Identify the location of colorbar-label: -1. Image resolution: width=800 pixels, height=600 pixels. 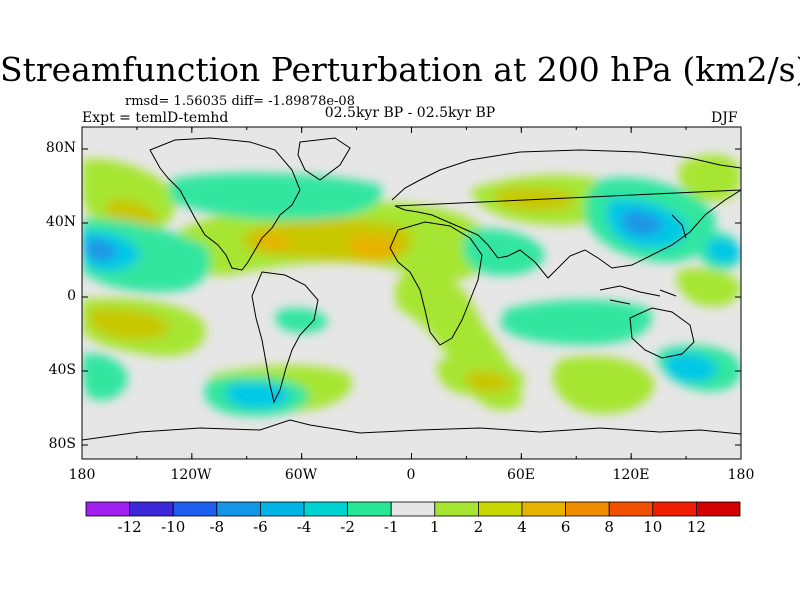
(391, 527).